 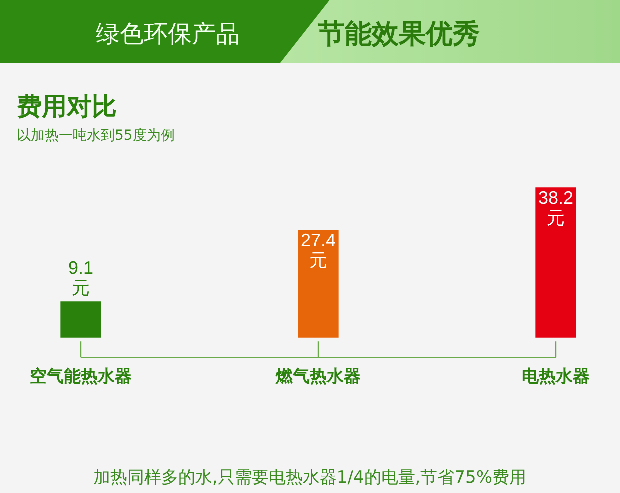 I want to click on data-label: 9.1元, so click(x=81, y=278).